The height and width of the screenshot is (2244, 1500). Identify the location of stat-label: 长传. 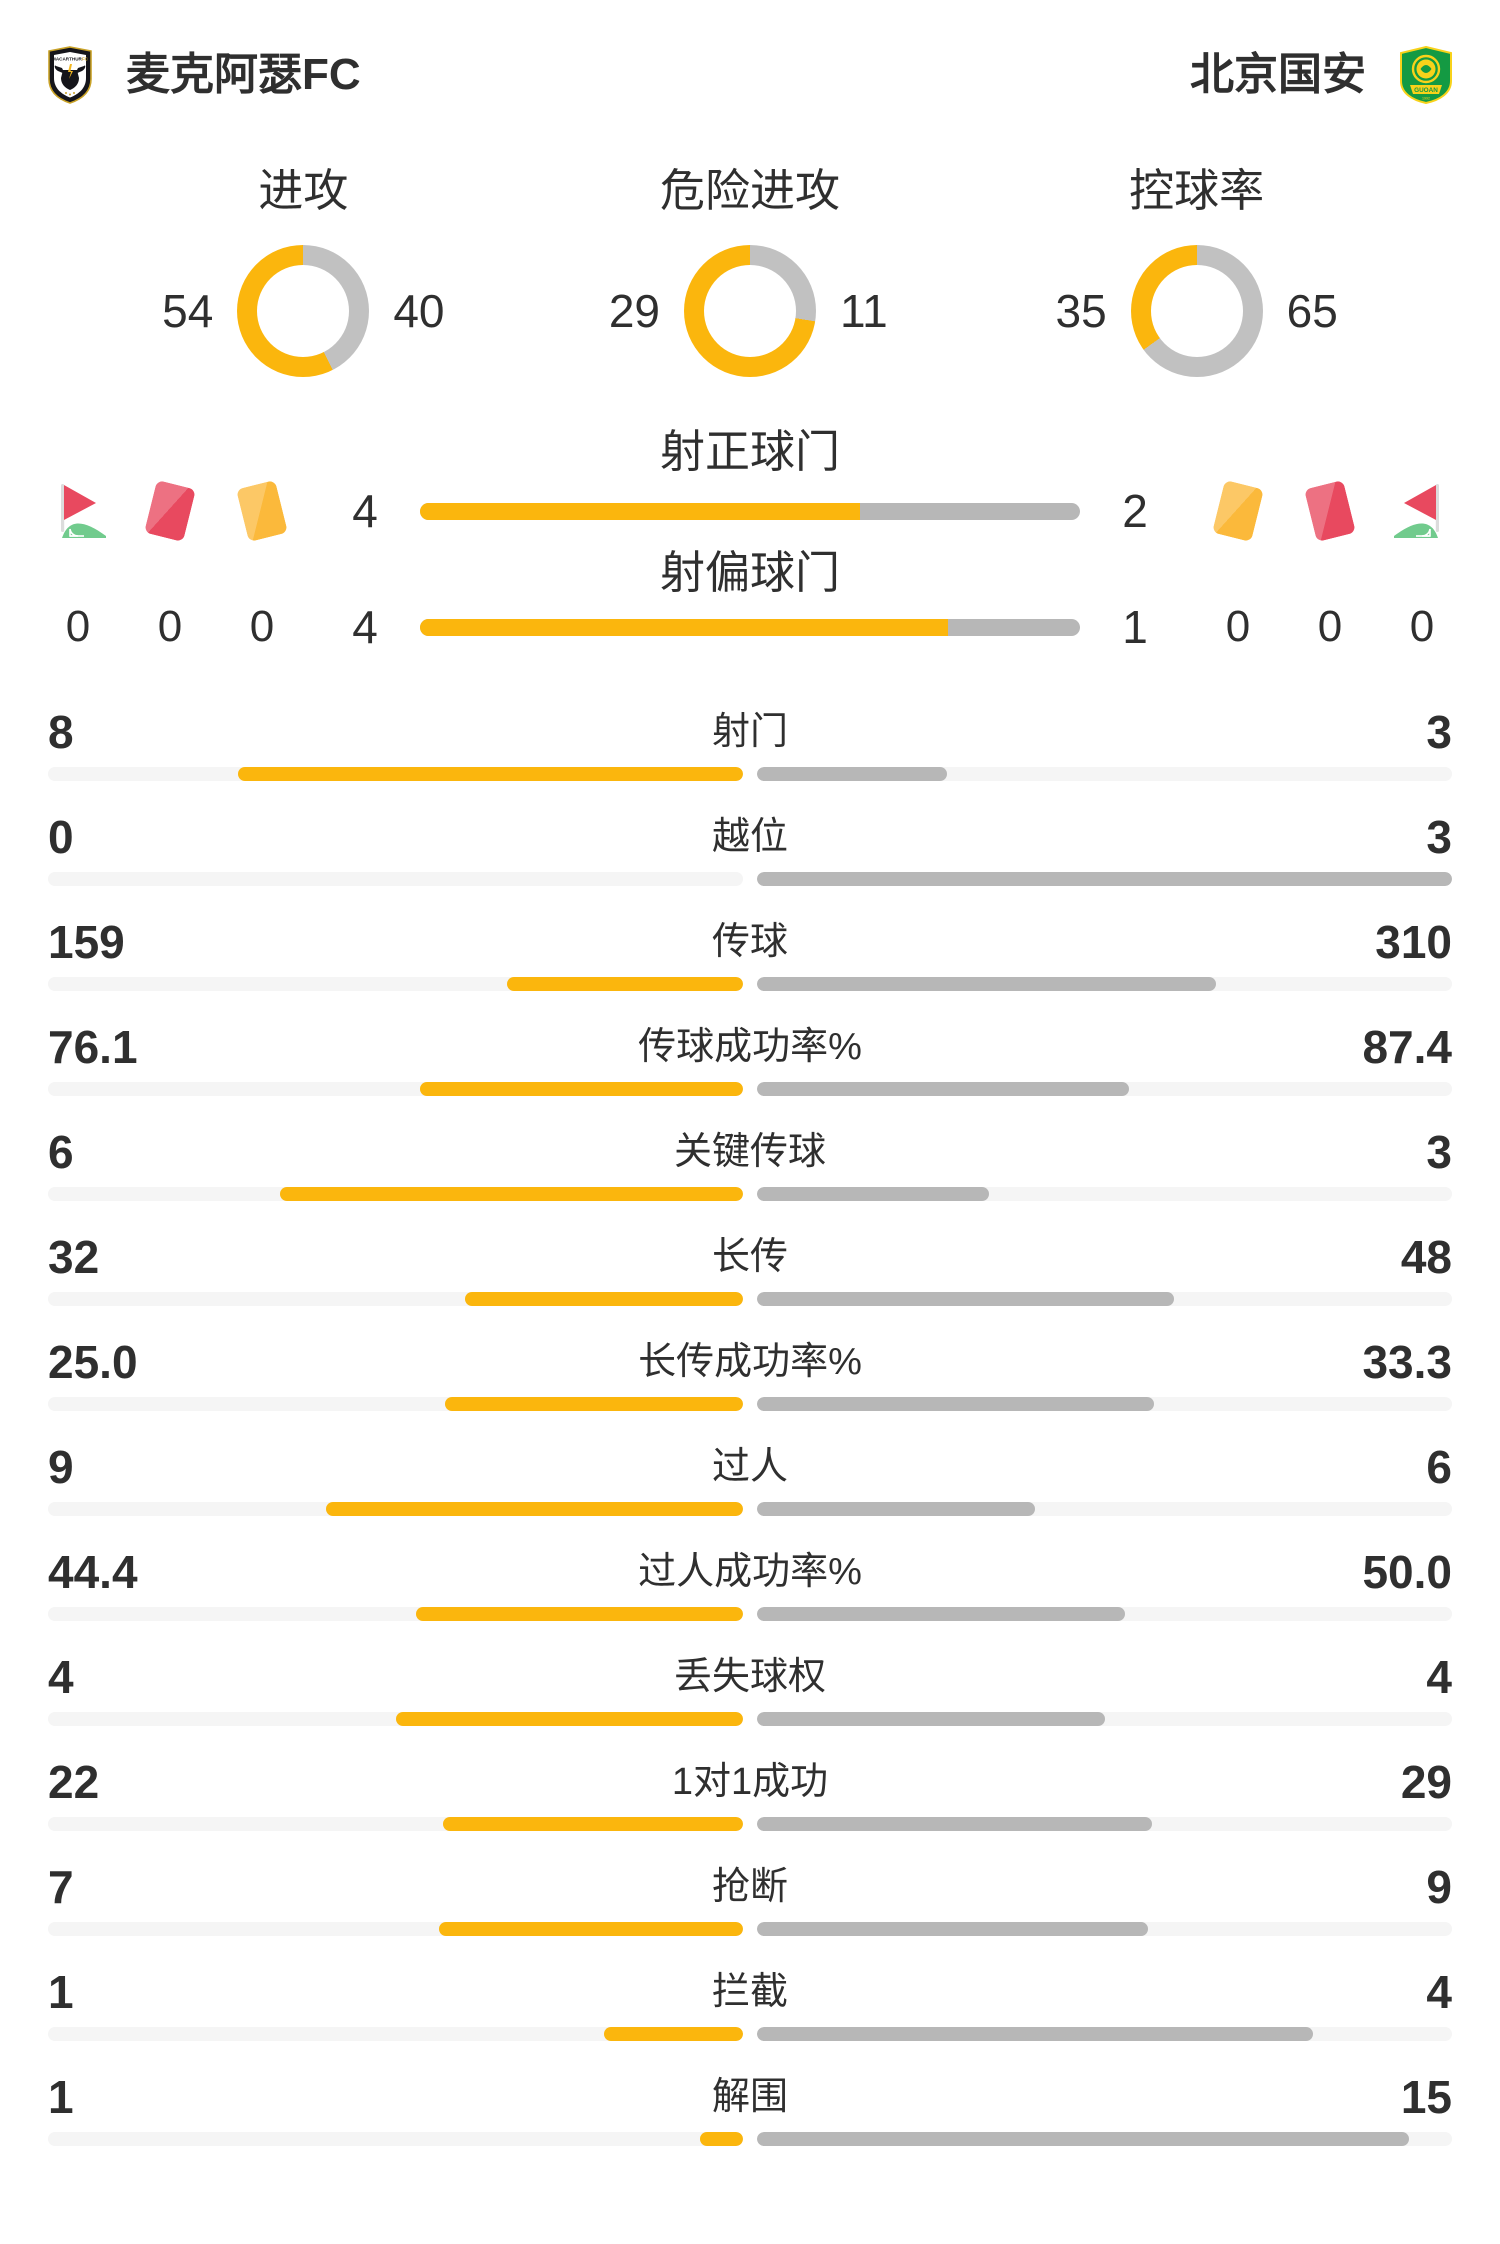
(749, 1257).